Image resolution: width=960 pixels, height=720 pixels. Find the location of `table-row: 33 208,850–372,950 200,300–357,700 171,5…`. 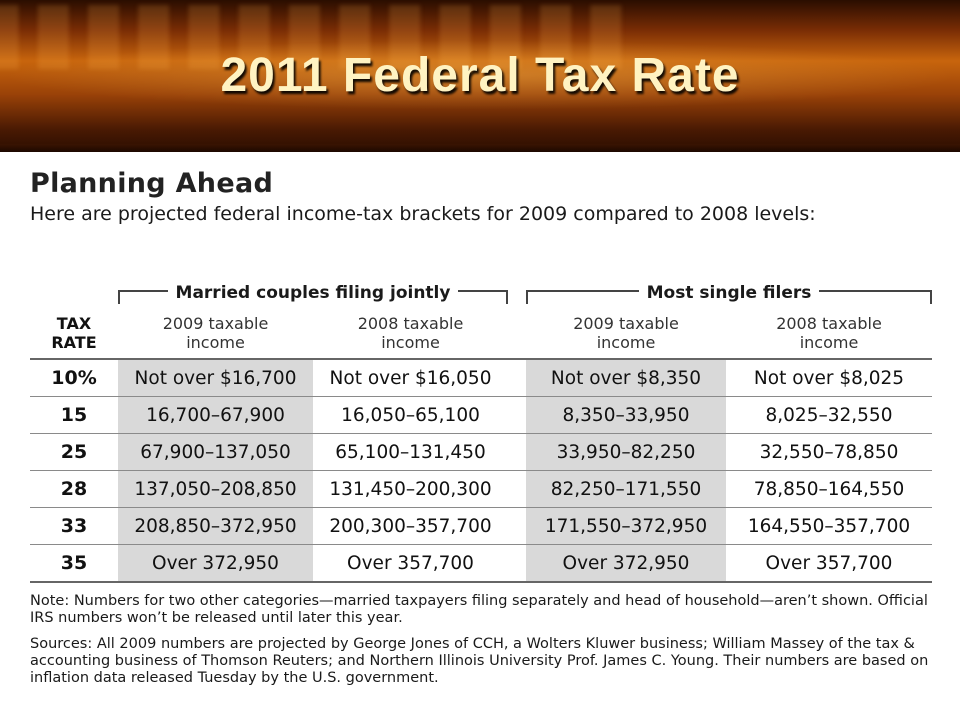

table-row: 33 208,850–372,950 200,300–357,700 171,5… is located at coordinates (481, 526).